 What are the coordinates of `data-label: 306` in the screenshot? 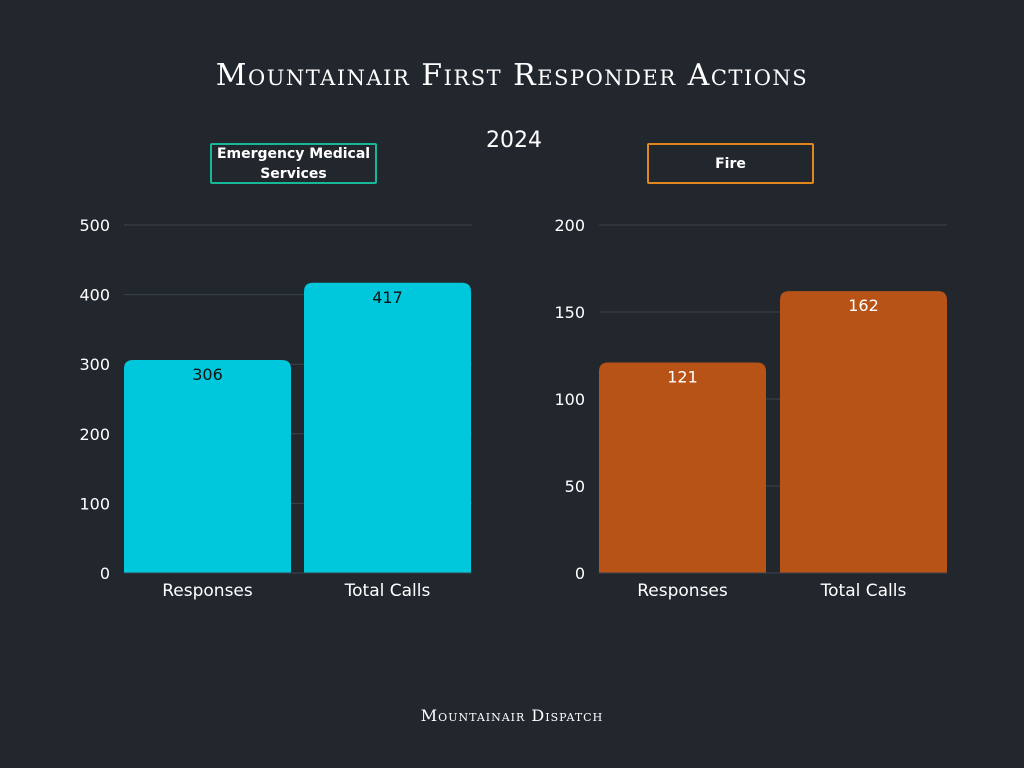 It's located at (207, 374).